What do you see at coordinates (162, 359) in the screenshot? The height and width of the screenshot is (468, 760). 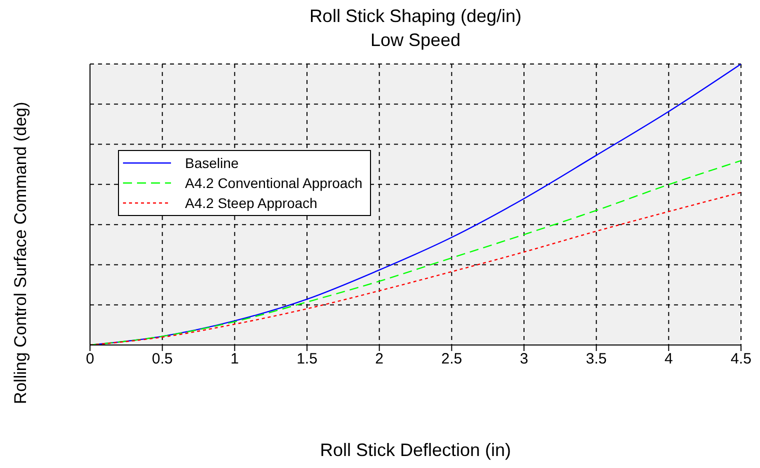 I see `x-tick-label: 0.5` at bounding box center [162, 359].